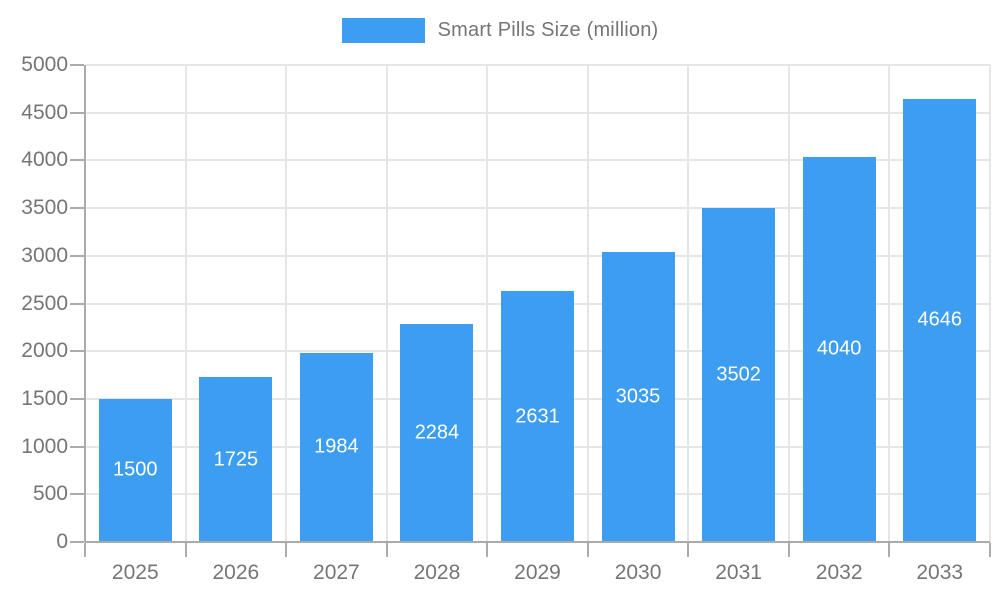  I want to click on bar: 1725, so click(236, 459).